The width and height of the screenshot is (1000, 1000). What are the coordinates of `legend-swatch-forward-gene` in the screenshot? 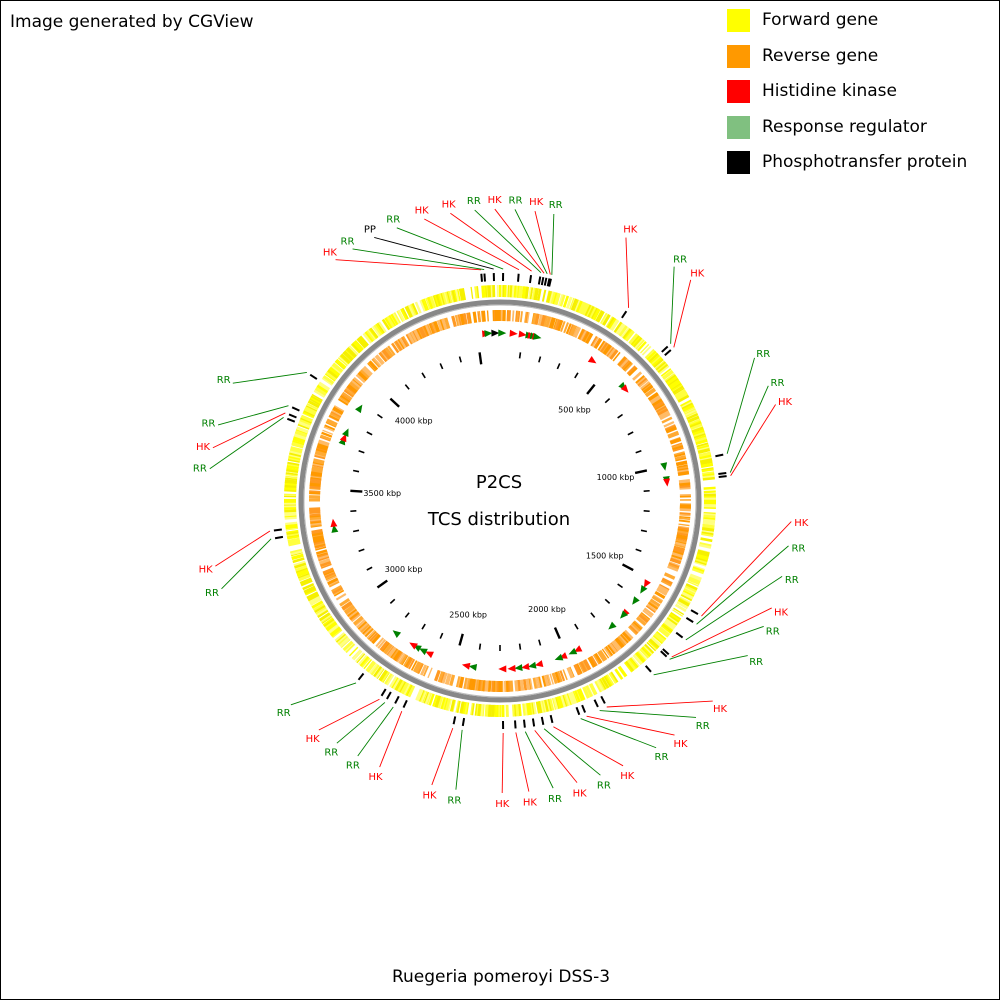 It's located at (738, 20).